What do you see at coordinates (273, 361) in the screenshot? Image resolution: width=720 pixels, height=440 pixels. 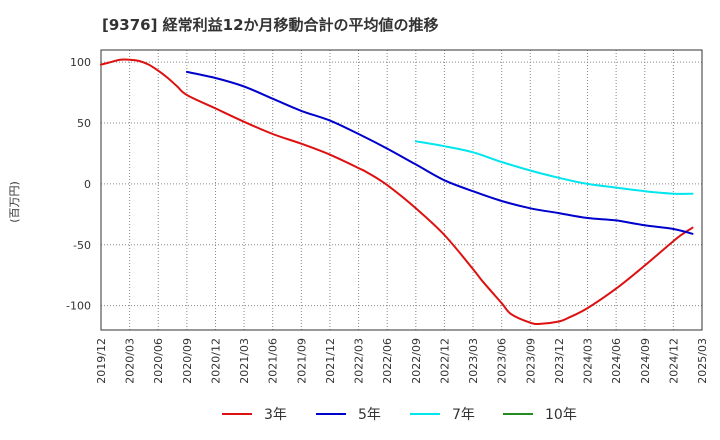 I see `x-tick-label: 2021/06` at bounding box center [273, 361].